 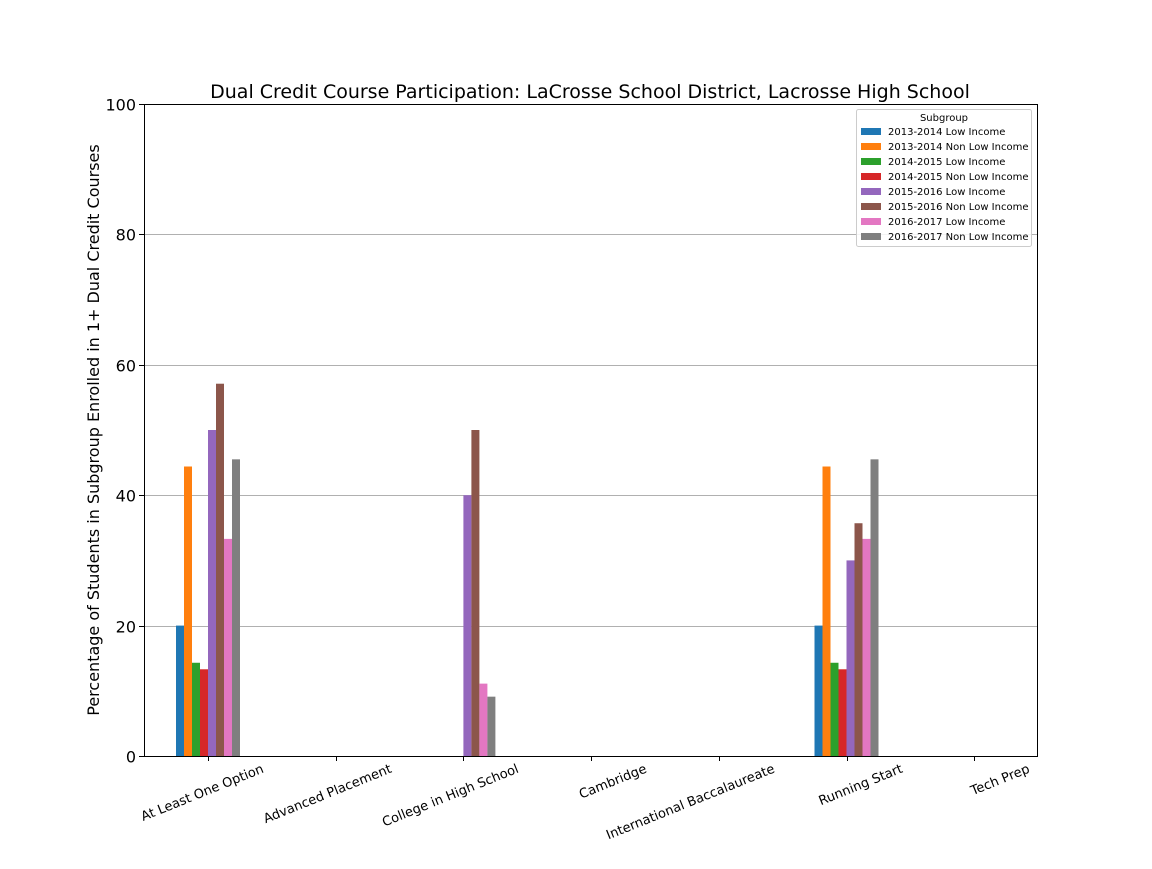 I want to click on x-tick-label: Running Start, so click(x=861, y=785).